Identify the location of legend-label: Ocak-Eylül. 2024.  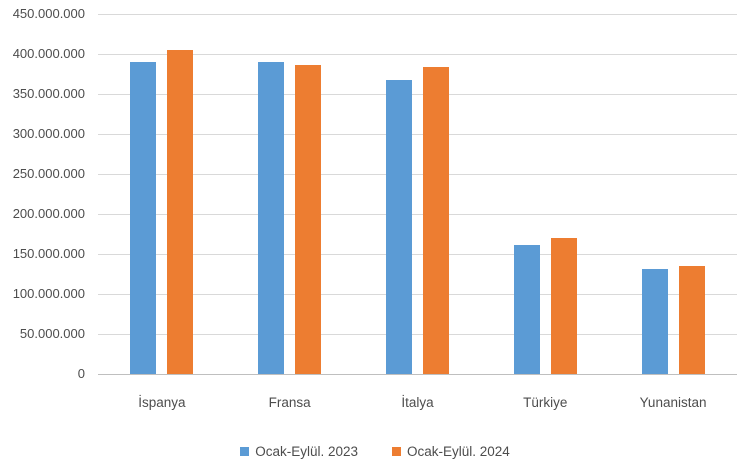
(458, 451).